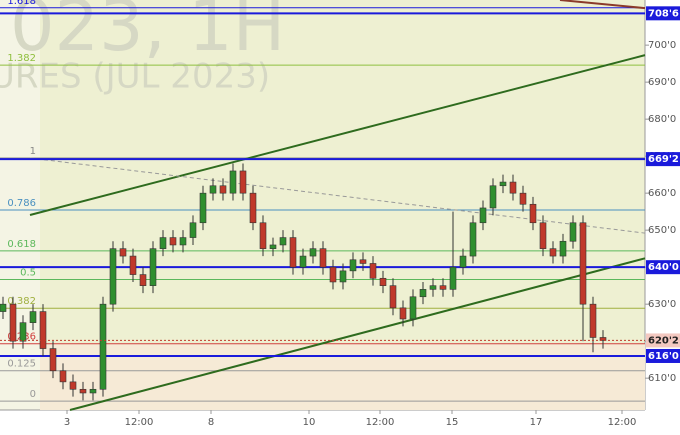 This screenshot has width=680, height=435. What do you see at coordinates (309, 422) in the screenshot?
I see `x-tick-label: 10` at bounding box center [309, 422].